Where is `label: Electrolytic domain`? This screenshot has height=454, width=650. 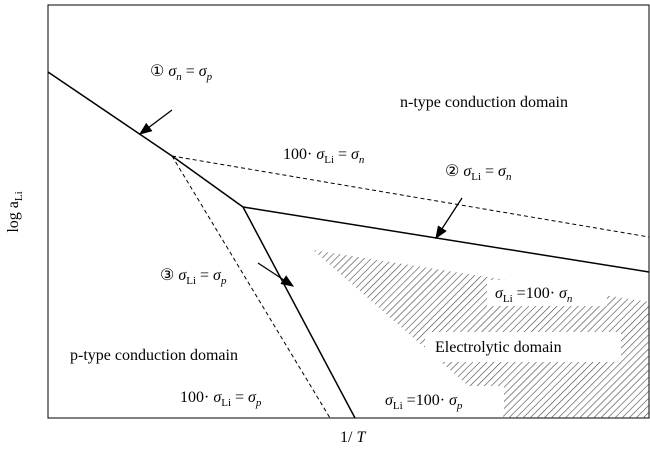 label: Electrolytic domain is located at coordinates (498, 347).